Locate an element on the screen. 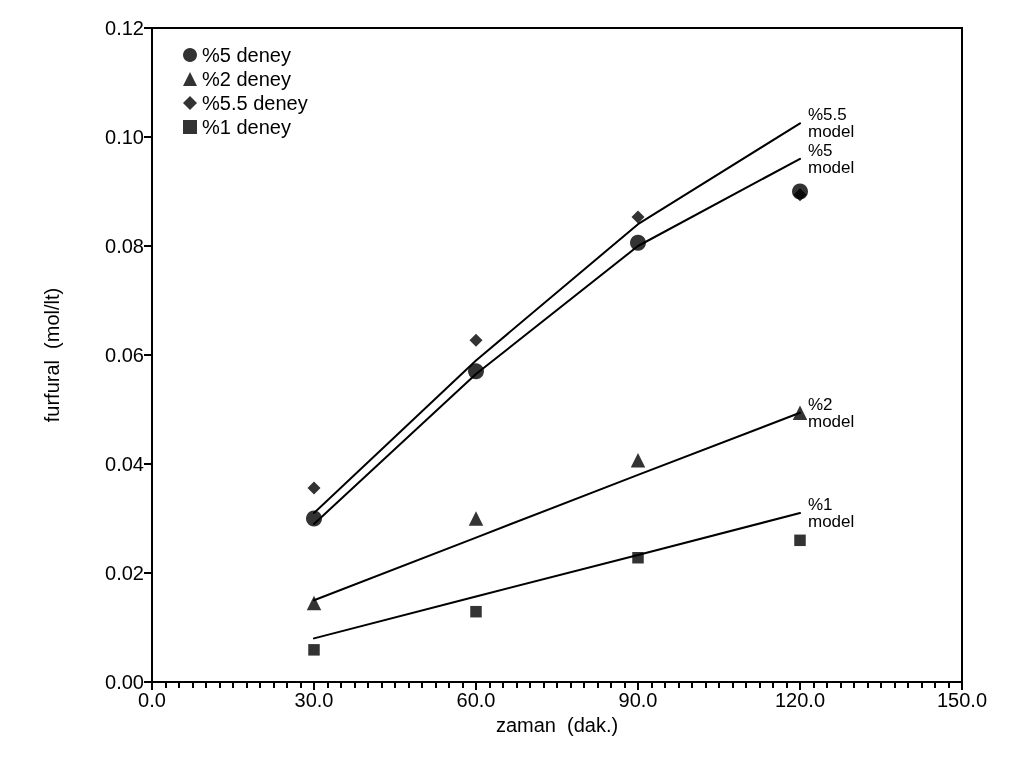 This screenshot has width=1024, height=766. legend-label: %5.5 deney is located at coordinates (255, 103).